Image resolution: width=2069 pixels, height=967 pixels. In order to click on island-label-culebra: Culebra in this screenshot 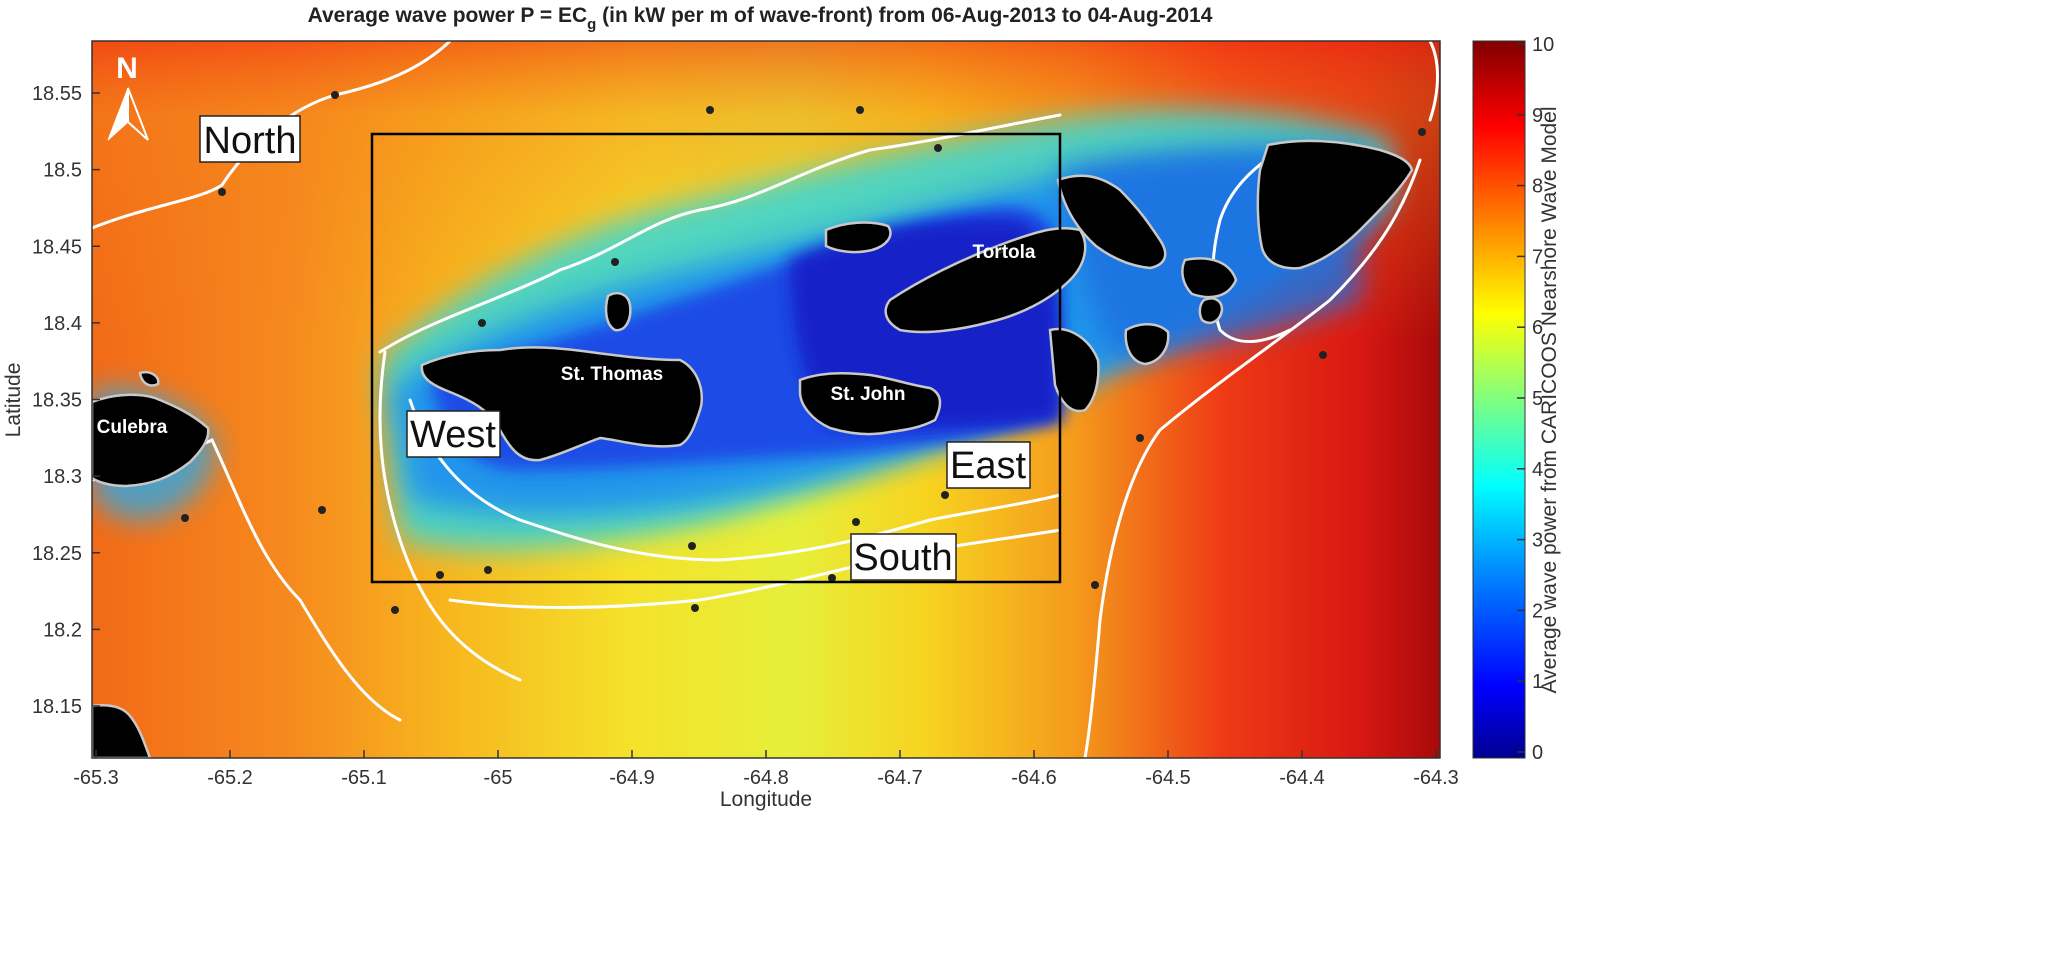, I will do `click(132, 427)`.